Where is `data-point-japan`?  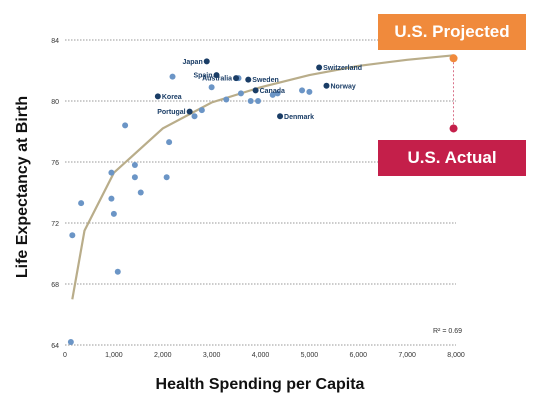 data-point-japan is located at coordinates (206, 61).